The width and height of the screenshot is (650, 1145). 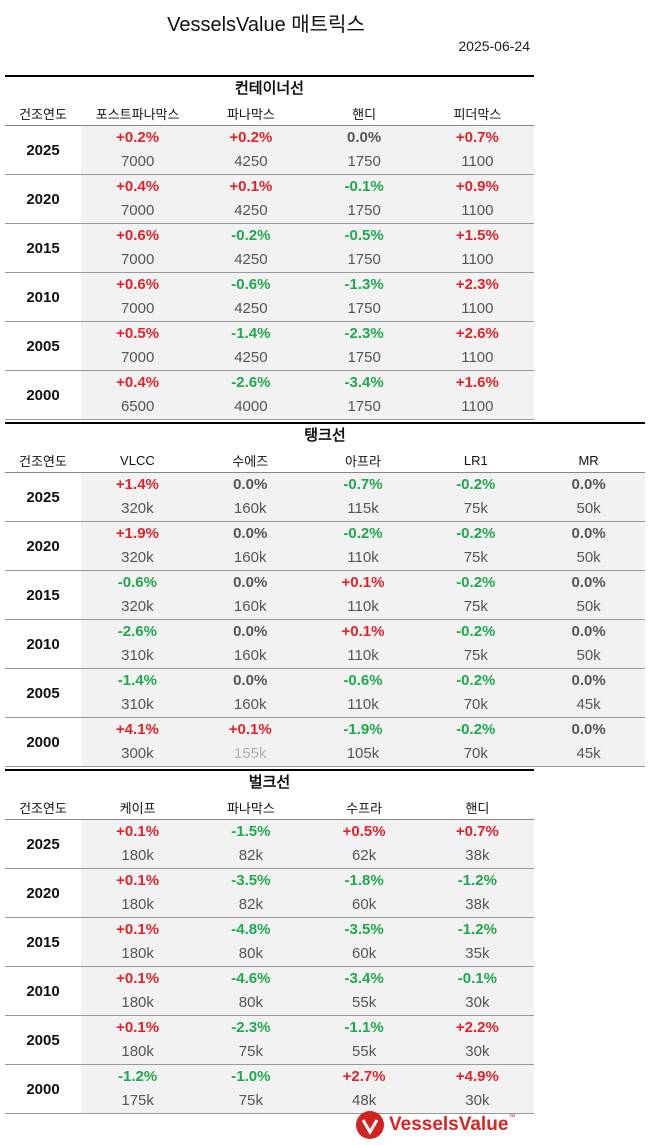 What do you see at coordinates (588, 606) in the screenshot?
I see `vessel-size: 50k` at bounding box center [588, 606].